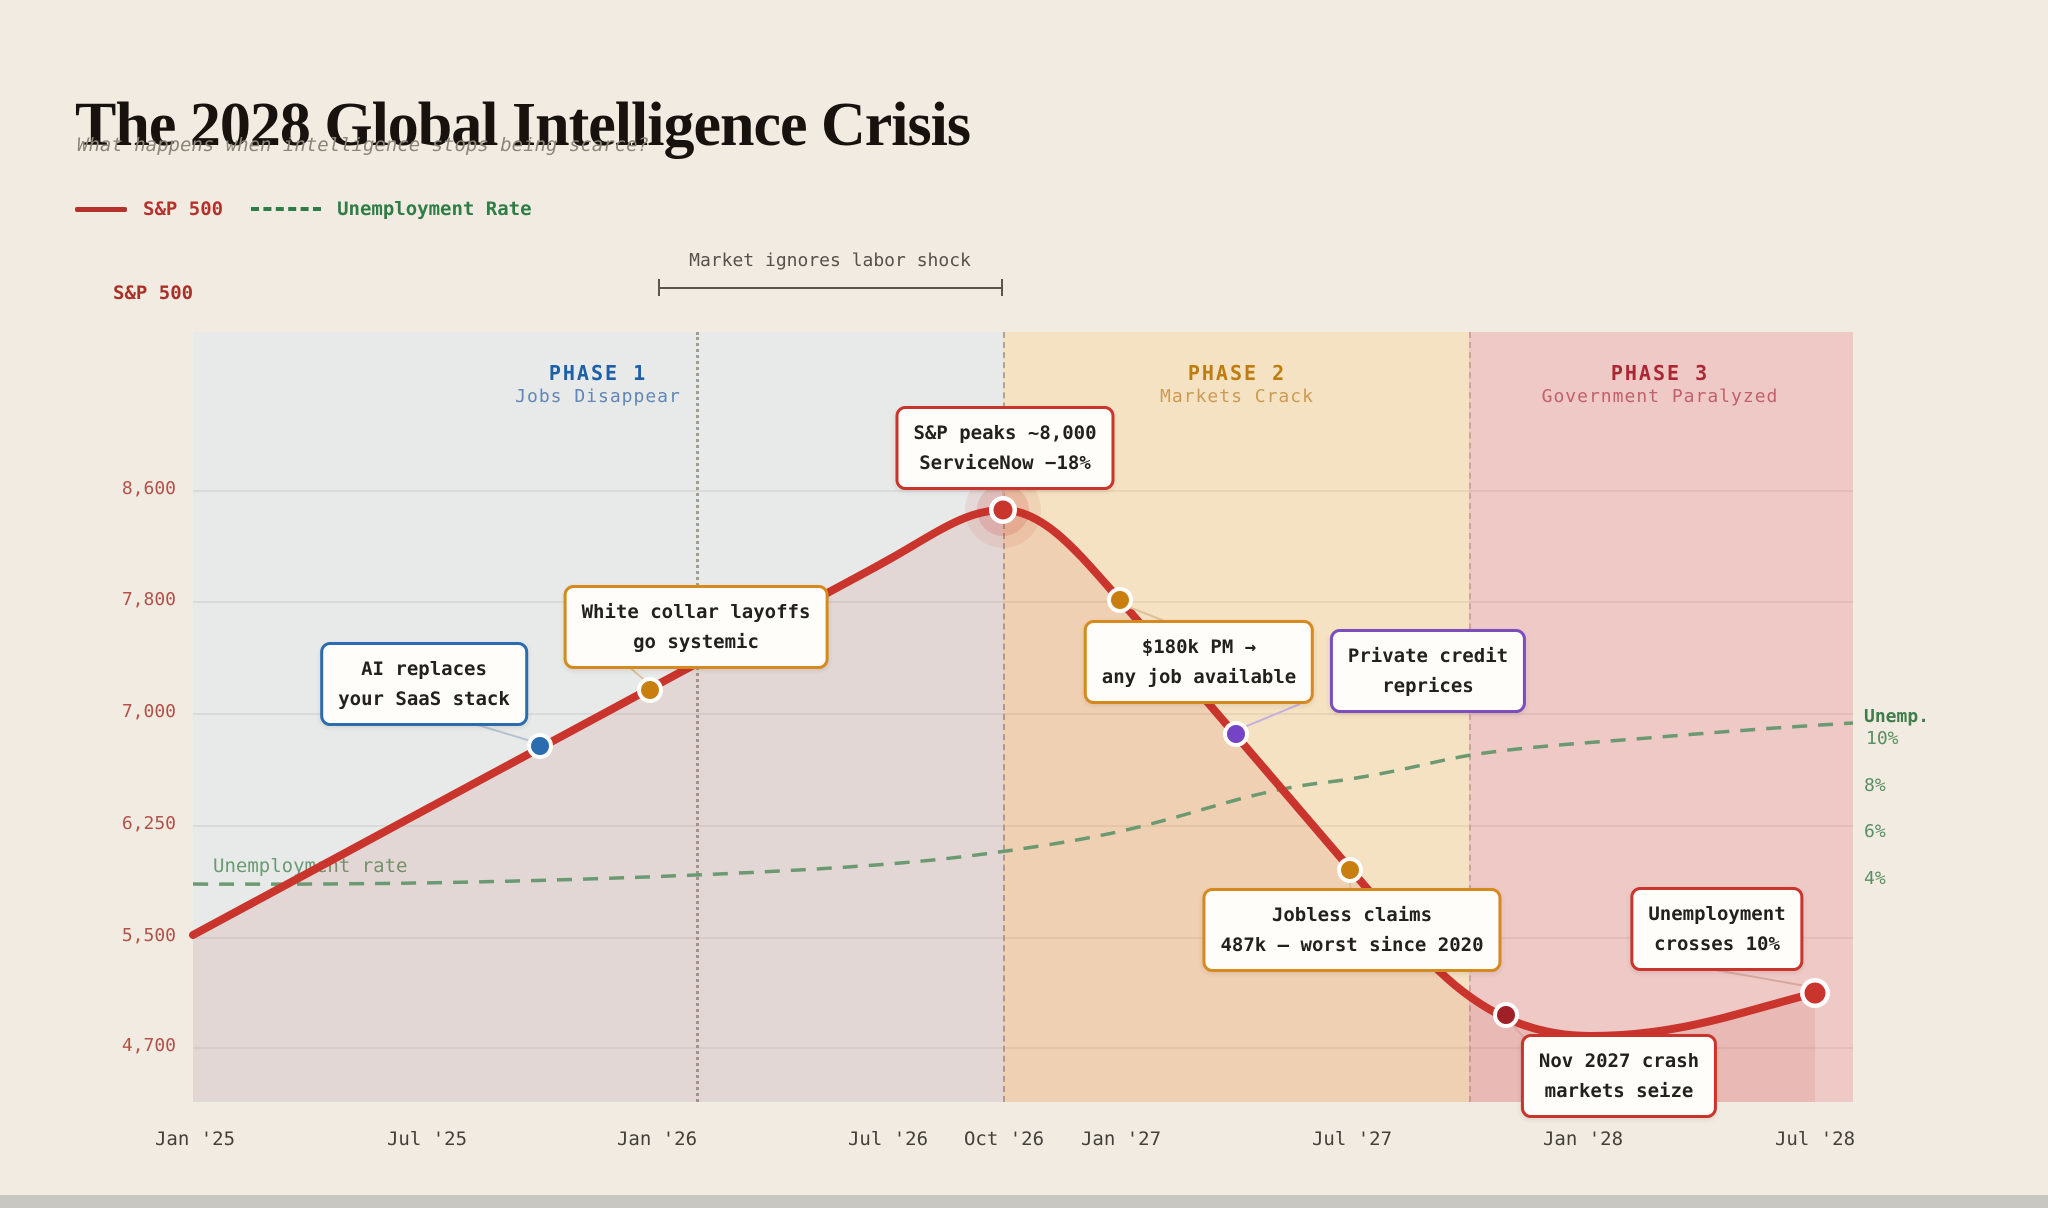  Describe the element at coordinates (1428, 686) in the screenshot. I see `callout-private-credit-line2: reprices` at that location.